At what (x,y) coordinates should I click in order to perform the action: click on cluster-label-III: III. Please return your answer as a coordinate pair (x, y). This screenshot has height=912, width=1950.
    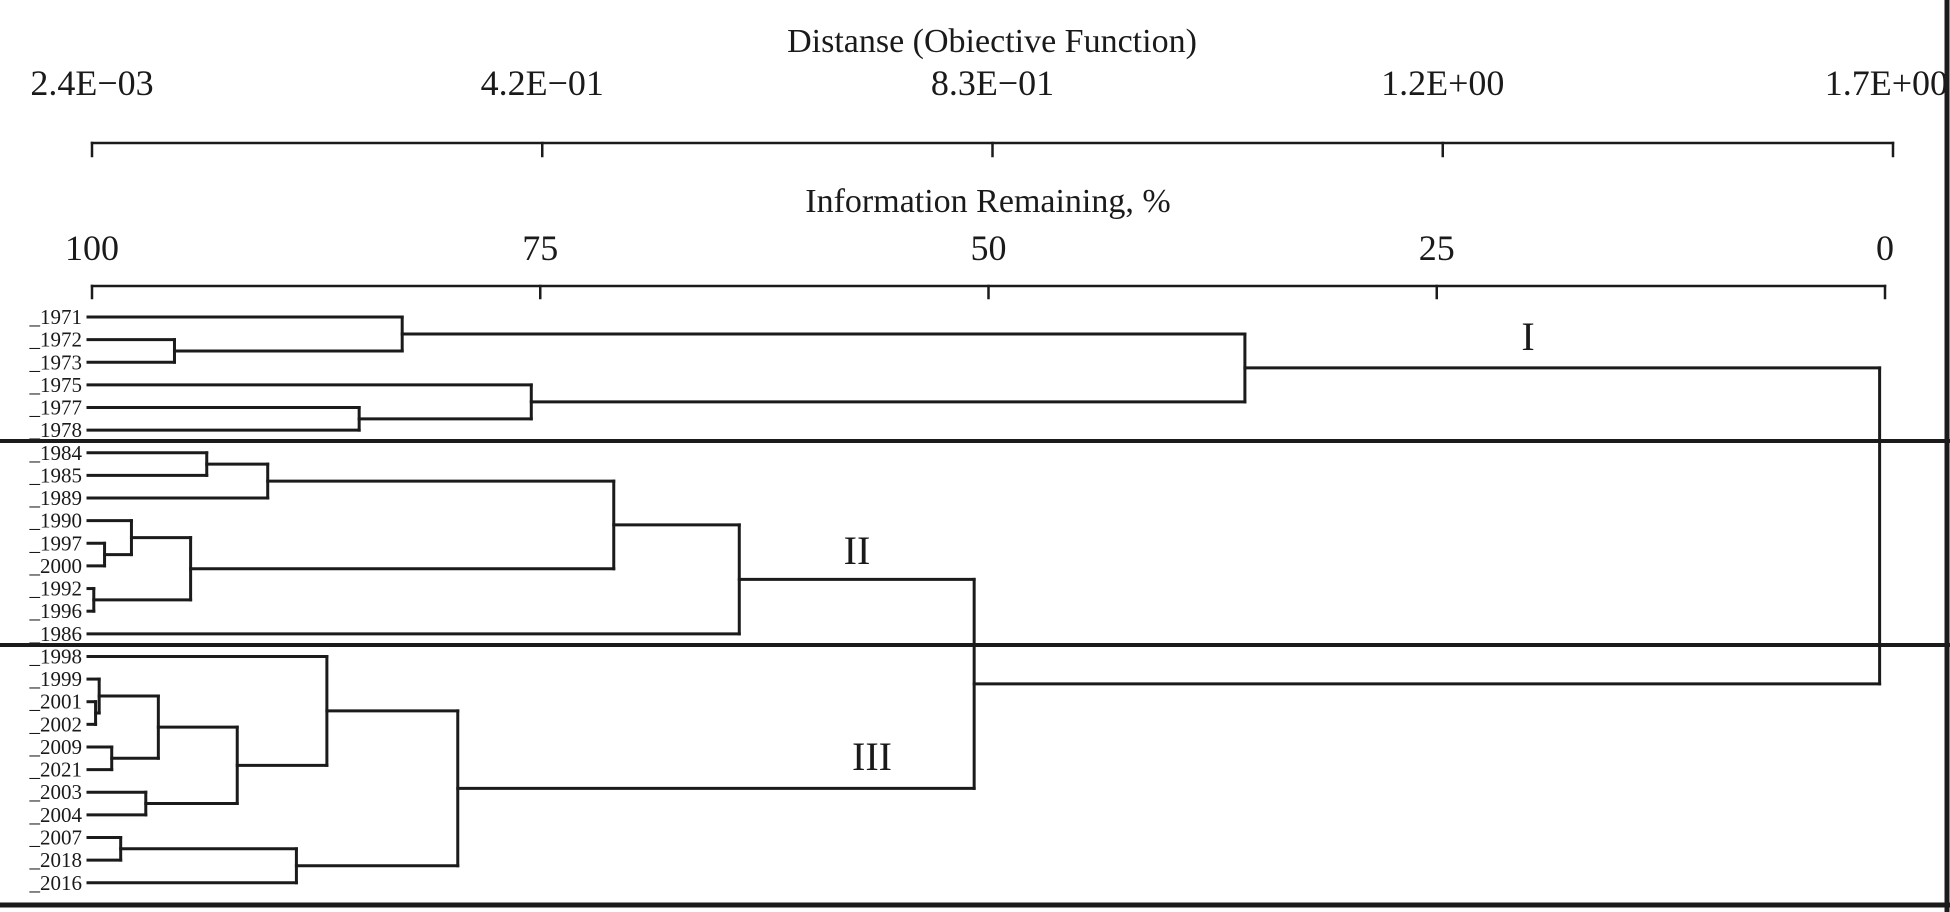
    Looking at the image, I should click on (872, 756).